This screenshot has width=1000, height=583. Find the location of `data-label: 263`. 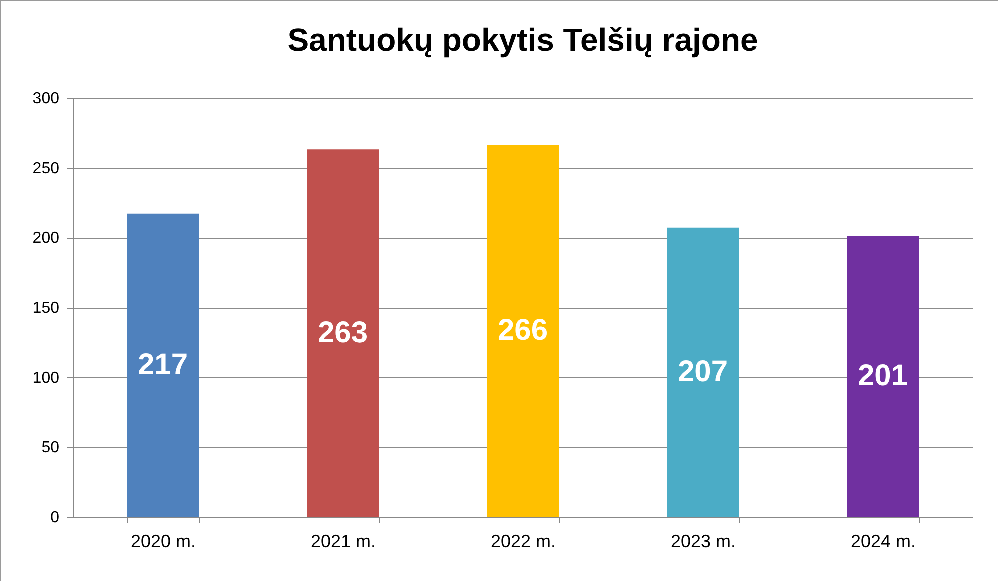

data-label: 263 is located at coordinates (343, 333).